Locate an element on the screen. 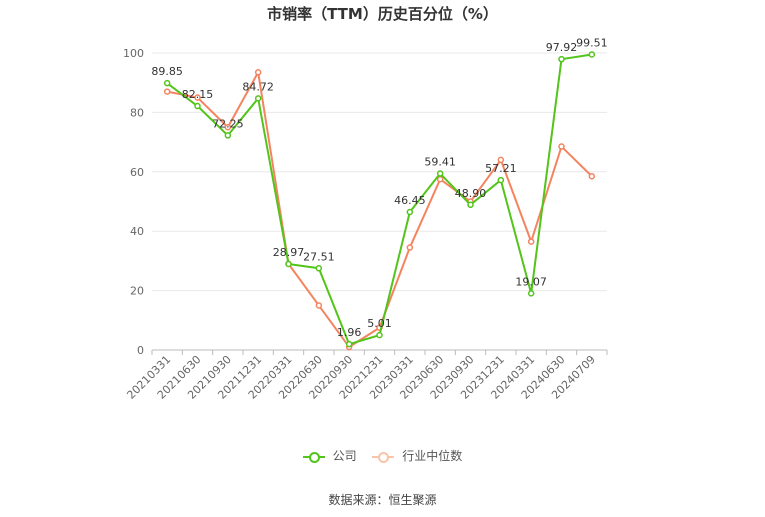 The image size is (765, 517). legend-swatch-company is located at coordinates (313, 457).